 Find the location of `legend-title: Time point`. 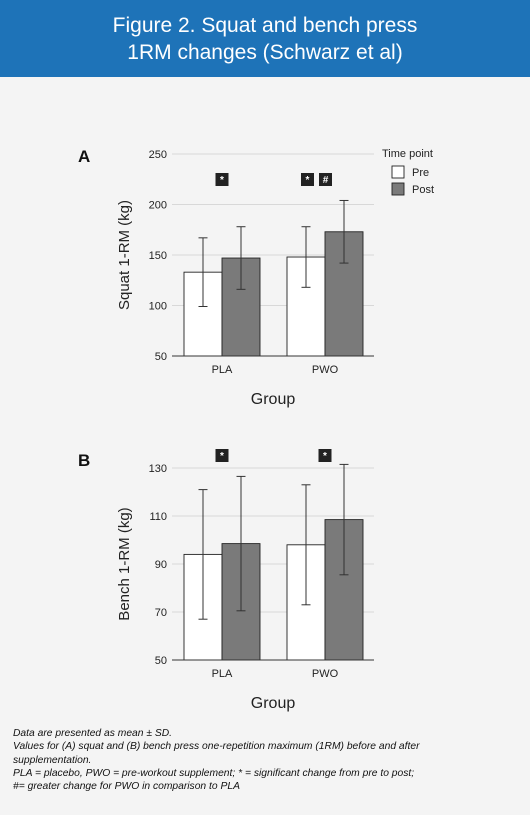

legend-title: Time point is located at coordinates (407, 154).